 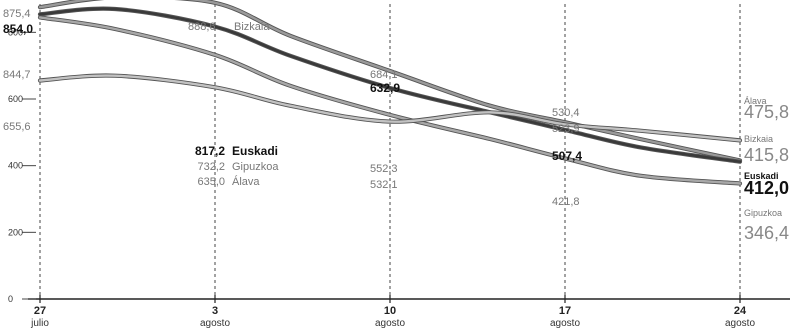 What do you see at coordinates (390, 311) in the screenshot?
I see `x-tick-day: 10` at bounding box center [390, 311].